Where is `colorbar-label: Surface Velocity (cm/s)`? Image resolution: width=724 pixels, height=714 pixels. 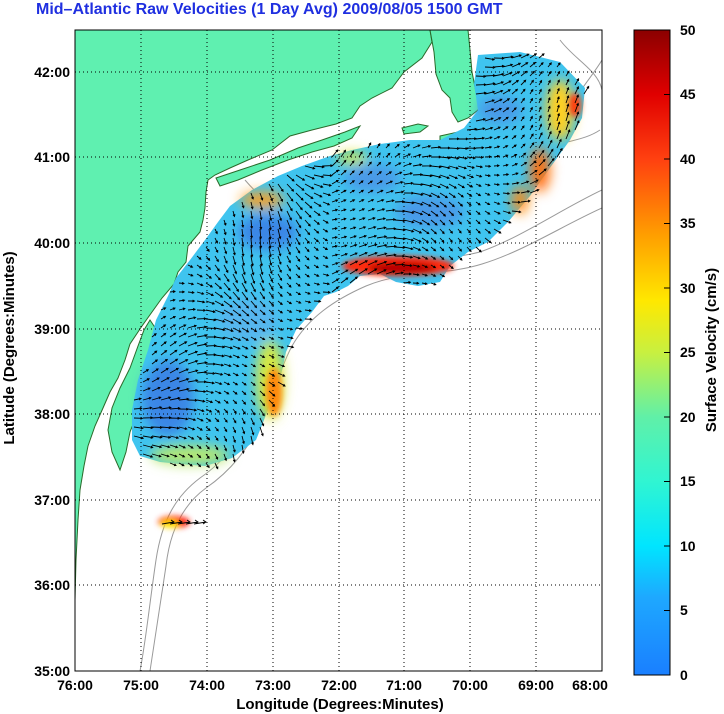 colorbar-label: Surface Velocity (cm/s) is located at coordinates (711, 350).